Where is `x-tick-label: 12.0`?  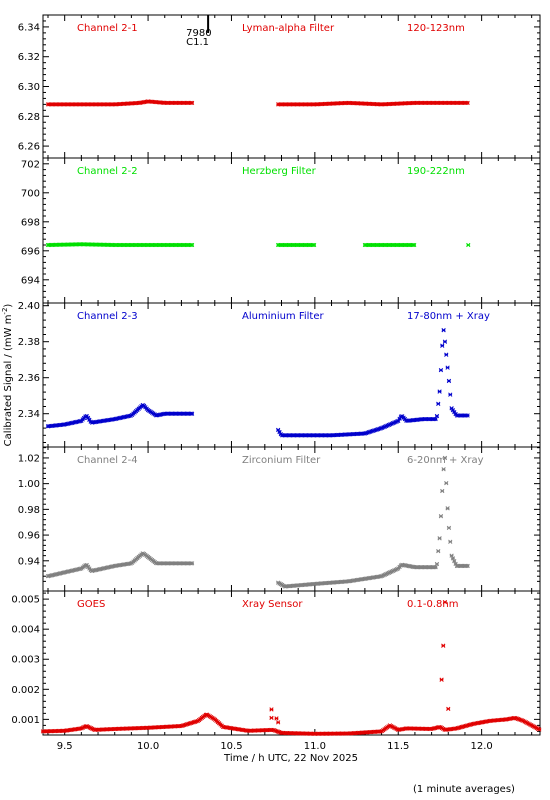
x-tick-label: 12.0 is located at coordinates (481, 746).